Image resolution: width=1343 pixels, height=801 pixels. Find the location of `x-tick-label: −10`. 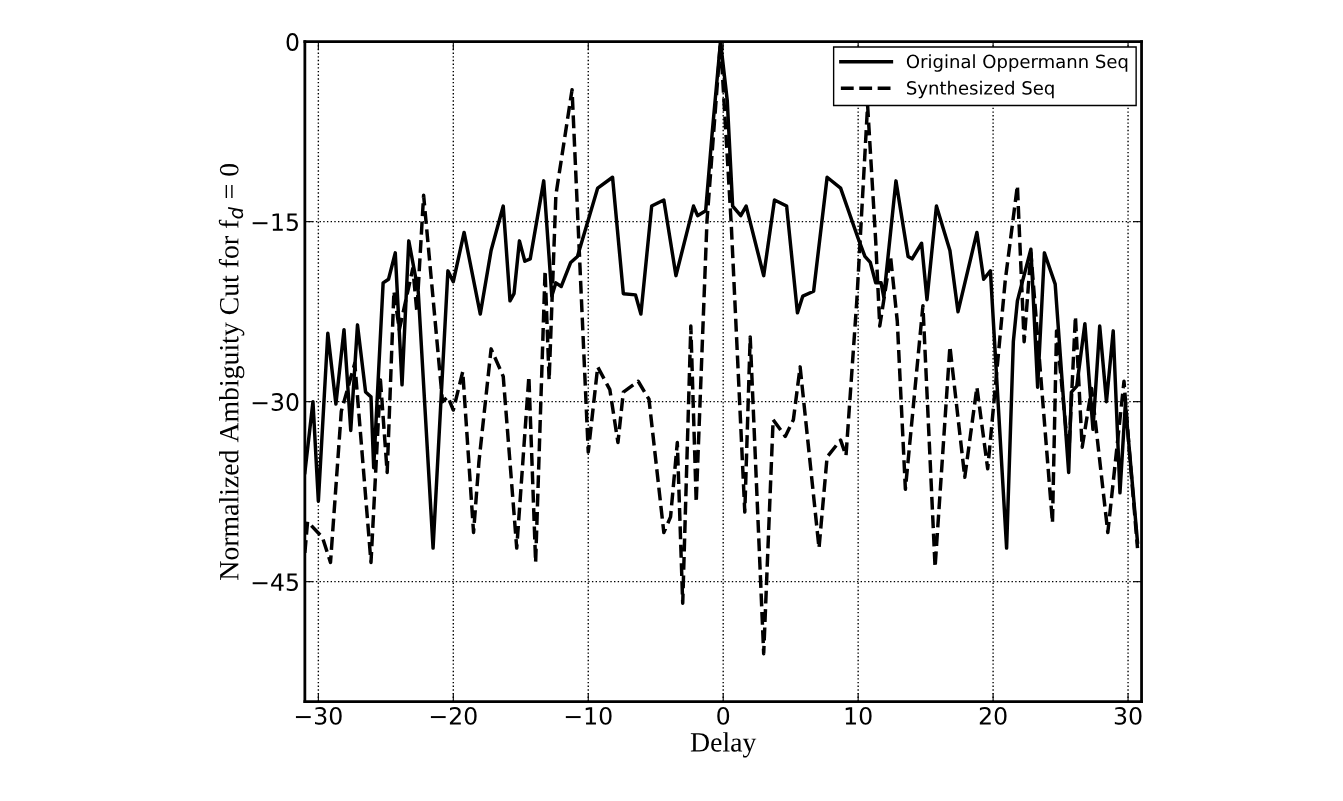

x-tick-label: −10 is located at coordinates (588, 715).